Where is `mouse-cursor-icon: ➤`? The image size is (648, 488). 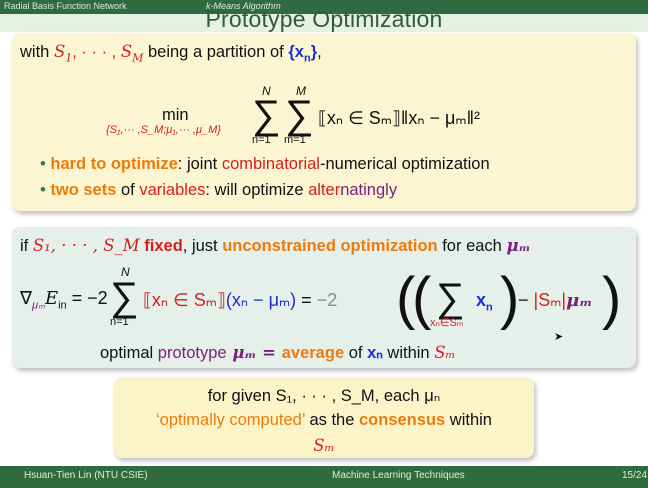 mouse-cursor-icon: ➤ is located at coordinates (559, 337).